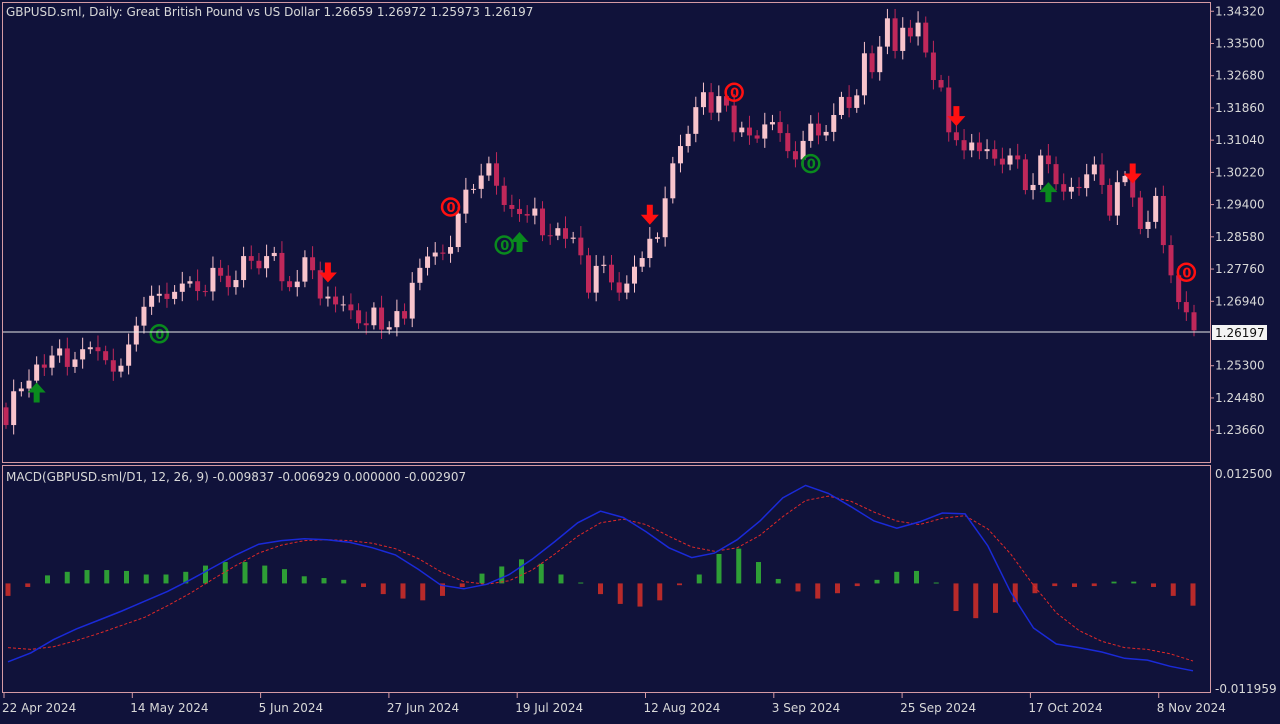  Describe the element at coordinates (1240, 366) in the screenshot. I see `price-axis-label: 1.25300` at that location.